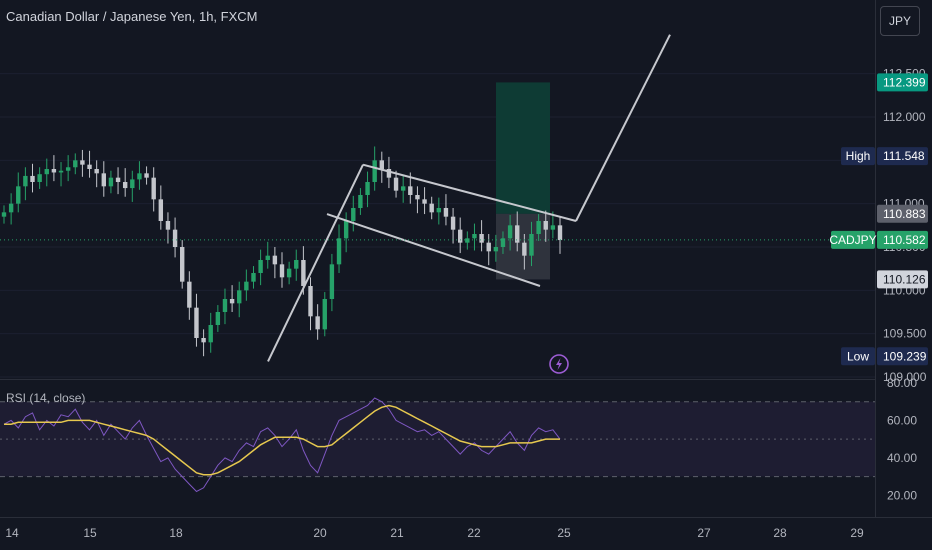 The width and height of the screenshot is (932, 550). Describe the element at coordinates (780, 533) in the screenshot. I see `time-label: 28` at that location.